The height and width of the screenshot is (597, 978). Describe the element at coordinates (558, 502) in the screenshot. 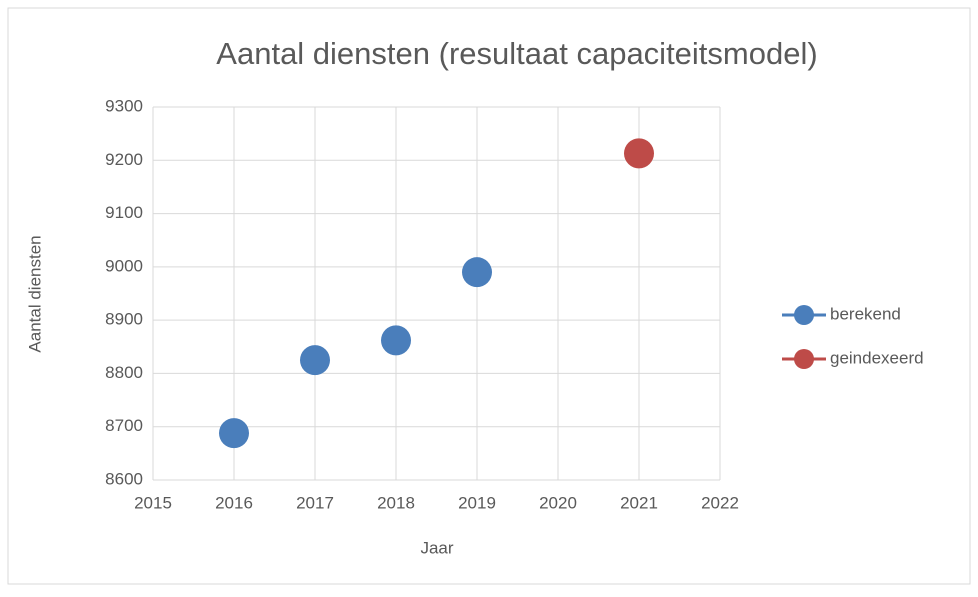

I see `x-tick-label: 2020` at that location.